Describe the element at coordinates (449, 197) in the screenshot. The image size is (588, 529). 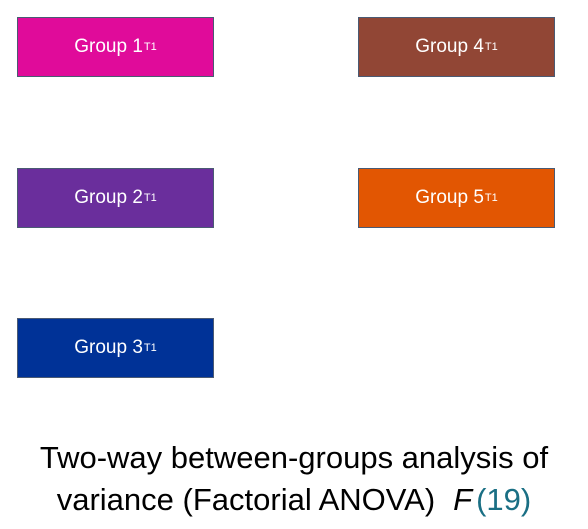
I see `group-5-label: Group 5` at that location.